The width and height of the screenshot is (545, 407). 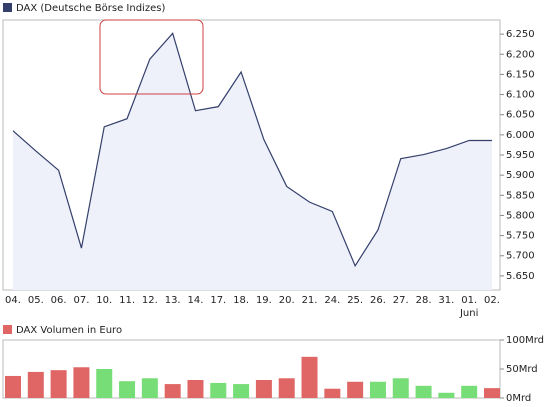 I want to click on x-tick-label: 24., so click(x=332, y=300).